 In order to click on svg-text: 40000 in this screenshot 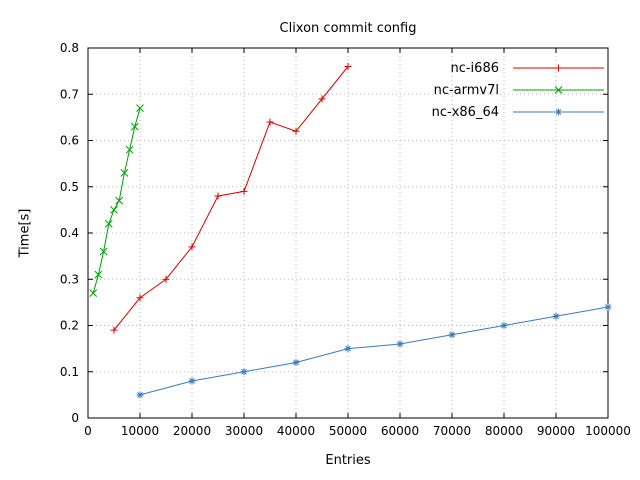, I will do `click(296, 431)`.